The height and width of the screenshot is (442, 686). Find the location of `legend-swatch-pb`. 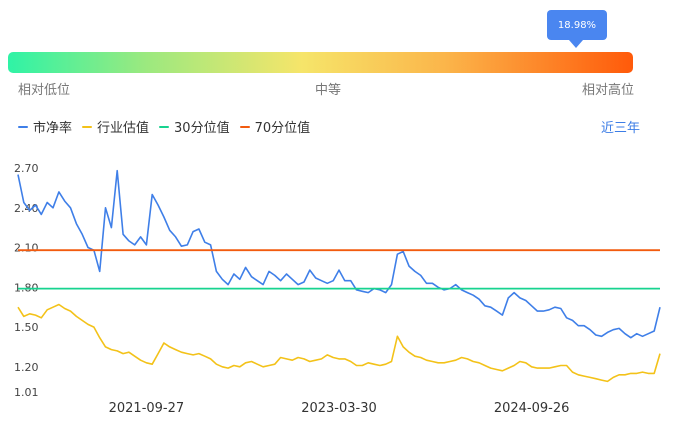

legend-swatch-pb is located at coordinates (23, 126).